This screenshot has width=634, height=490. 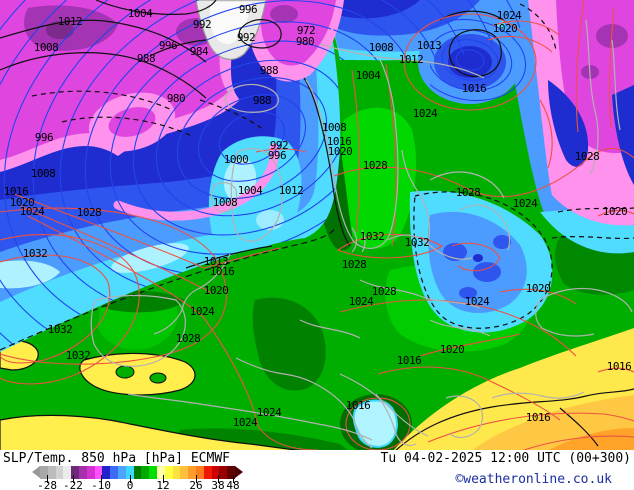 What do you see at coordinates (239, 472) in the screenshot?
I see `colorbar-right-arrow-icon` at bounding box center [239, 472].